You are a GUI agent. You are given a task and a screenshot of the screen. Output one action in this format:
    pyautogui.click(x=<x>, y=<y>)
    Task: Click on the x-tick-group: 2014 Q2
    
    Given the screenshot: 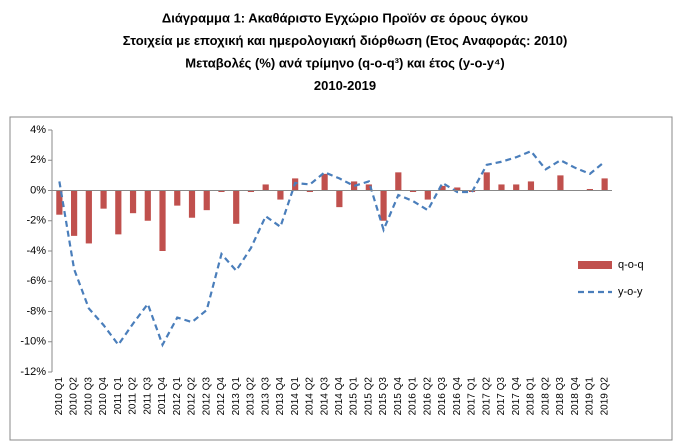 What is the action you would take?
    pyautogui.click(x=310, y=396)
    